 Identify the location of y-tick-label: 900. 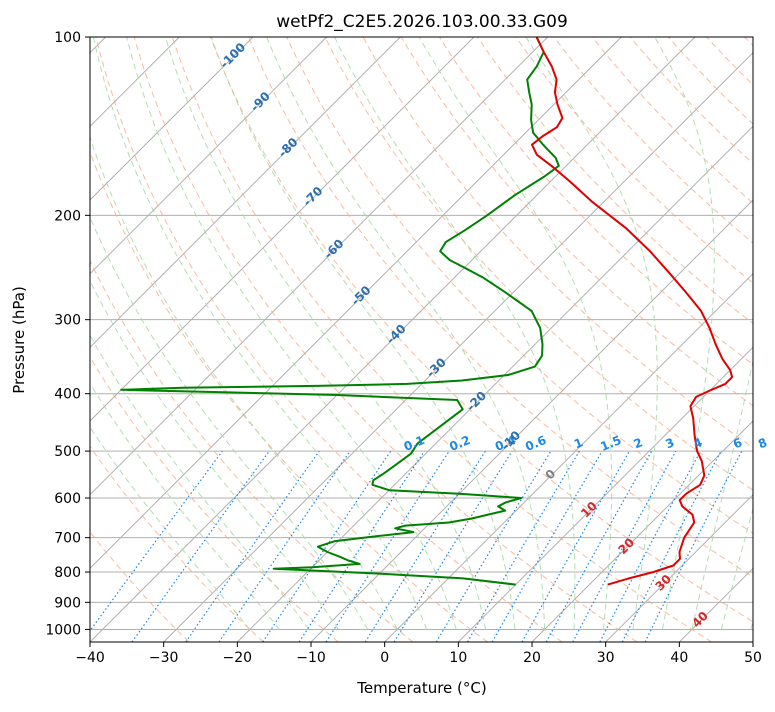
(67, 603).